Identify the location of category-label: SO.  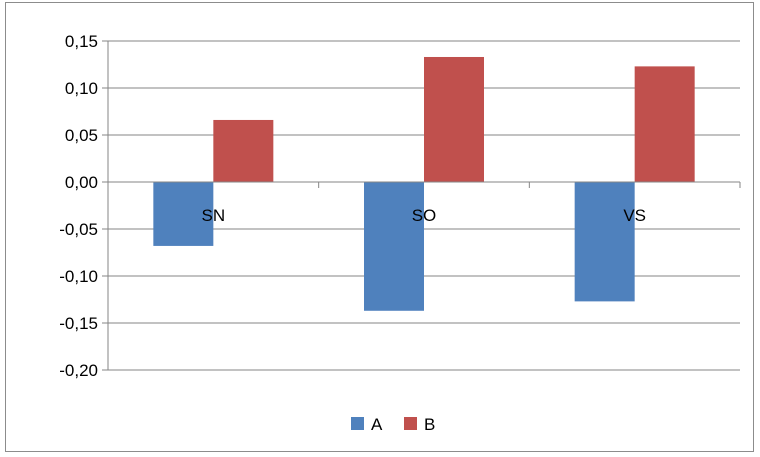
(424, 215).